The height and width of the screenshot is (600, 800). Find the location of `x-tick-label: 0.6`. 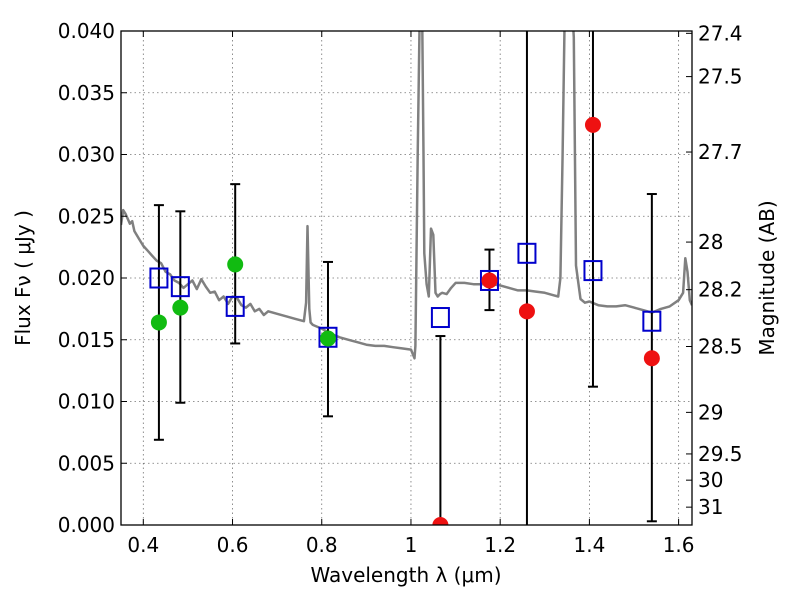

x-tick-label: 0.6 is located at coordinates (233, 545).